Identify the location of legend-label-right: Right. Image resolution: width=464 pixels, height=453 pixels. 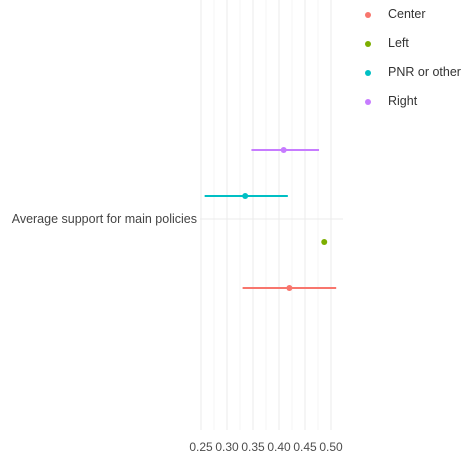
(403, 101).